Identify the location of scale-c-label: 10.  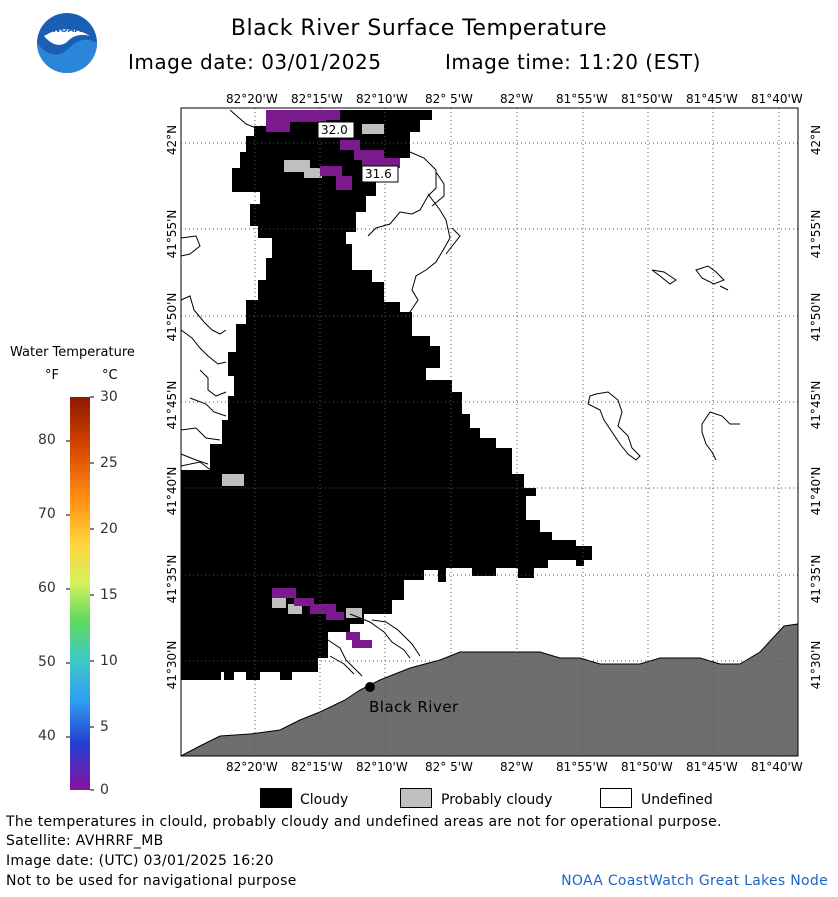
(109, 661).